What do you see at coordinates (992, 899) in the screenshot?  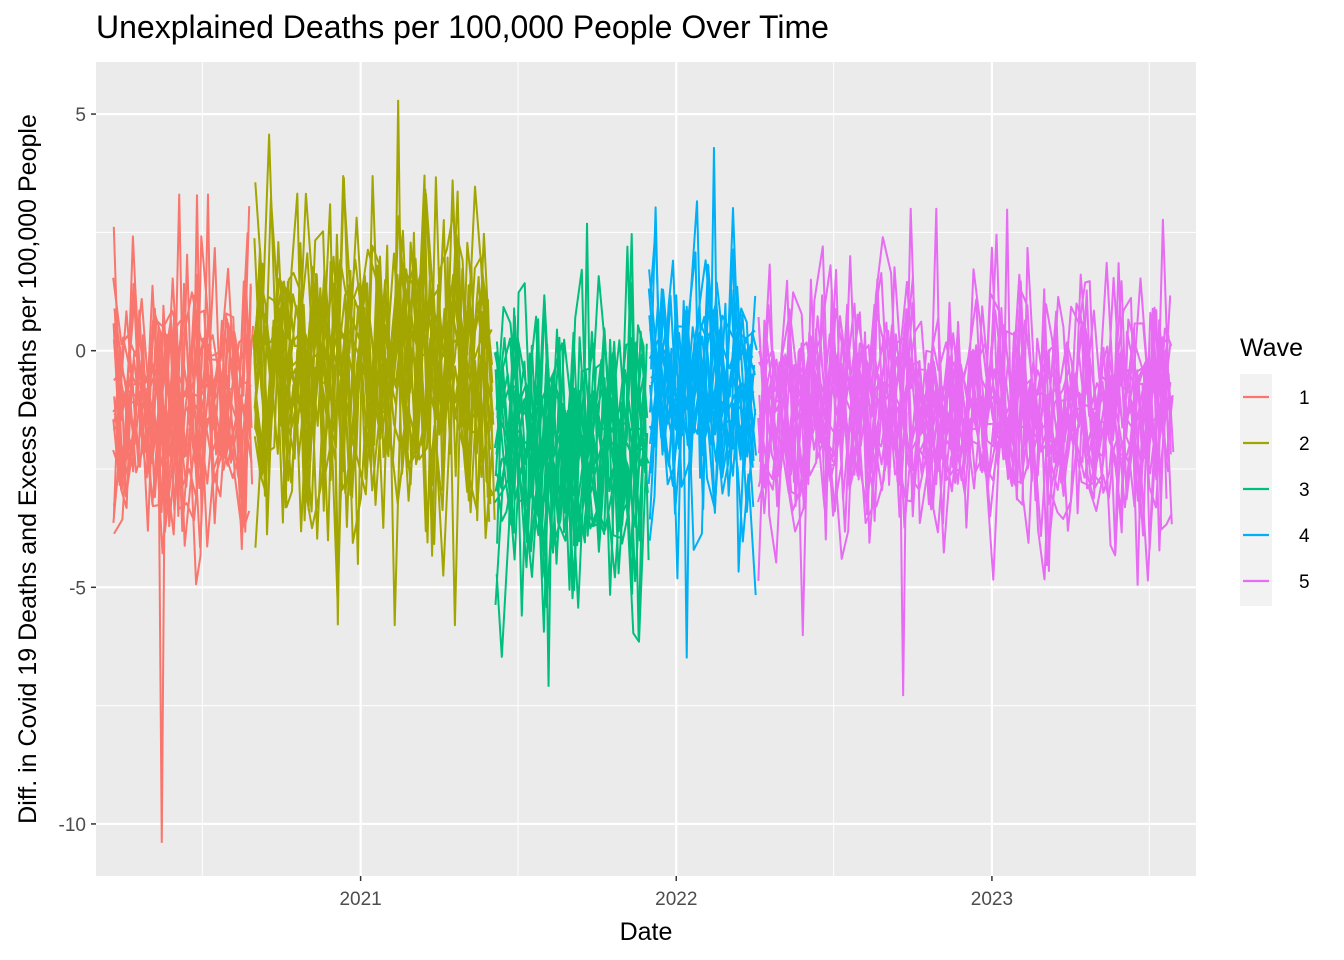 I see `x-tick-label: 2023` at bounding box center [992, 899].